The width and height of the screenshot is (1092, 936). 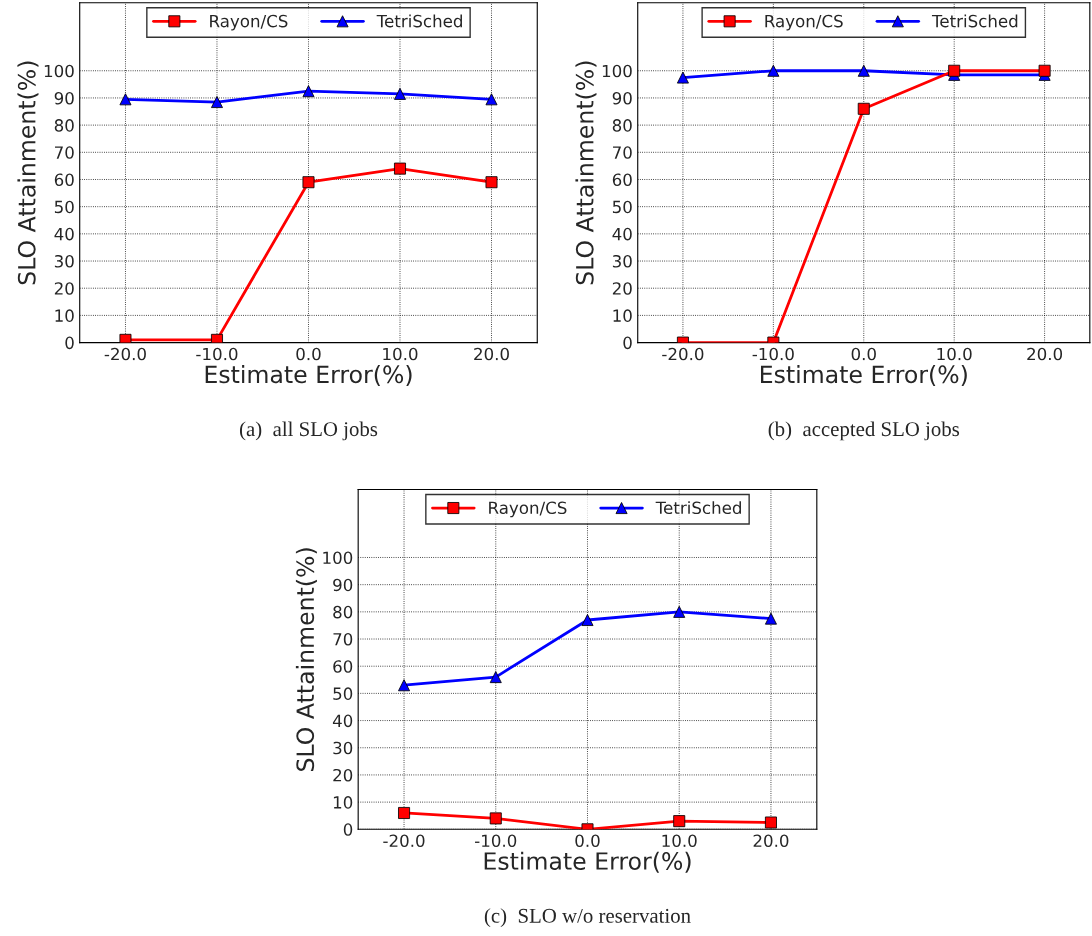 I want to click on point, so click(x=404, y=813).